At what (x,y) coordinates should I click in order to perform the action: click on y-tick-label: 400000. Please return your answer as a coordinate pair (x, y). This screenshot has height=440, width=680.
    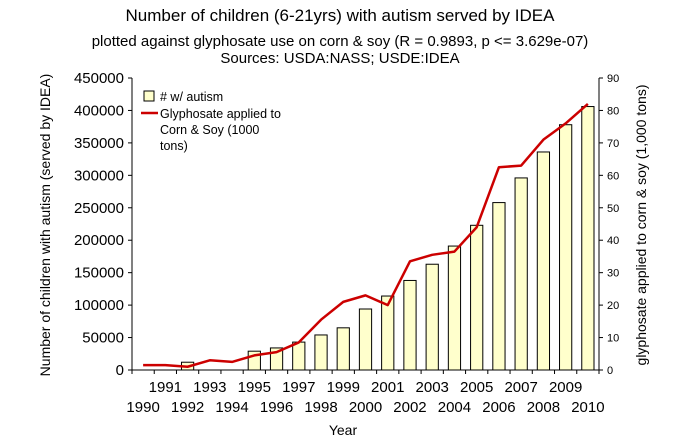
    Looking at the image, I should click on (99, 110).